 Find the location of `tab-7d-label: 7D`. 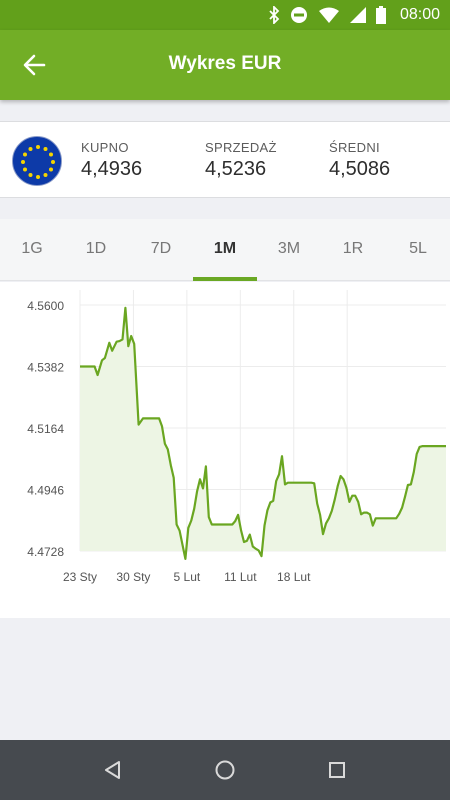

tab-7d-label: 7D is located at coordinates (161, 248).